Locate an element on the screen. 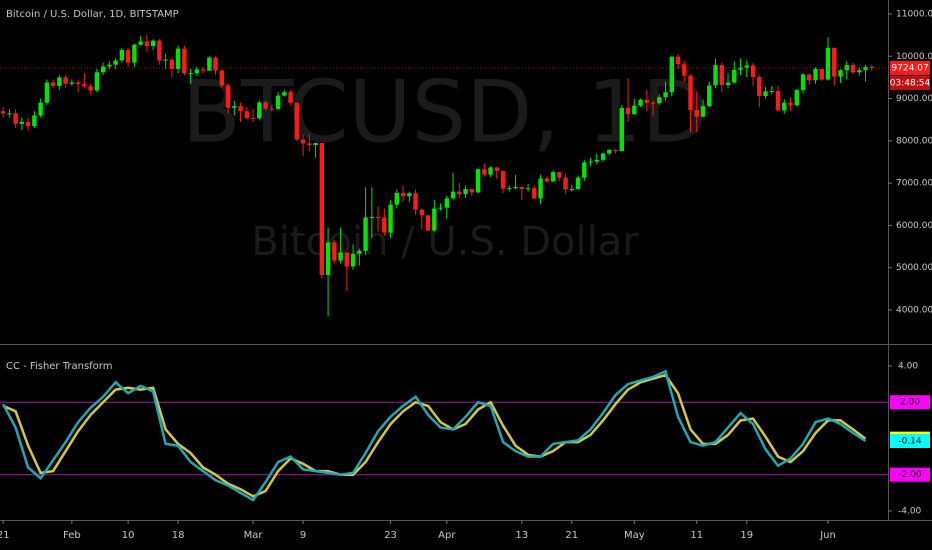  level-label-bg is located at coordinates (910, 474).